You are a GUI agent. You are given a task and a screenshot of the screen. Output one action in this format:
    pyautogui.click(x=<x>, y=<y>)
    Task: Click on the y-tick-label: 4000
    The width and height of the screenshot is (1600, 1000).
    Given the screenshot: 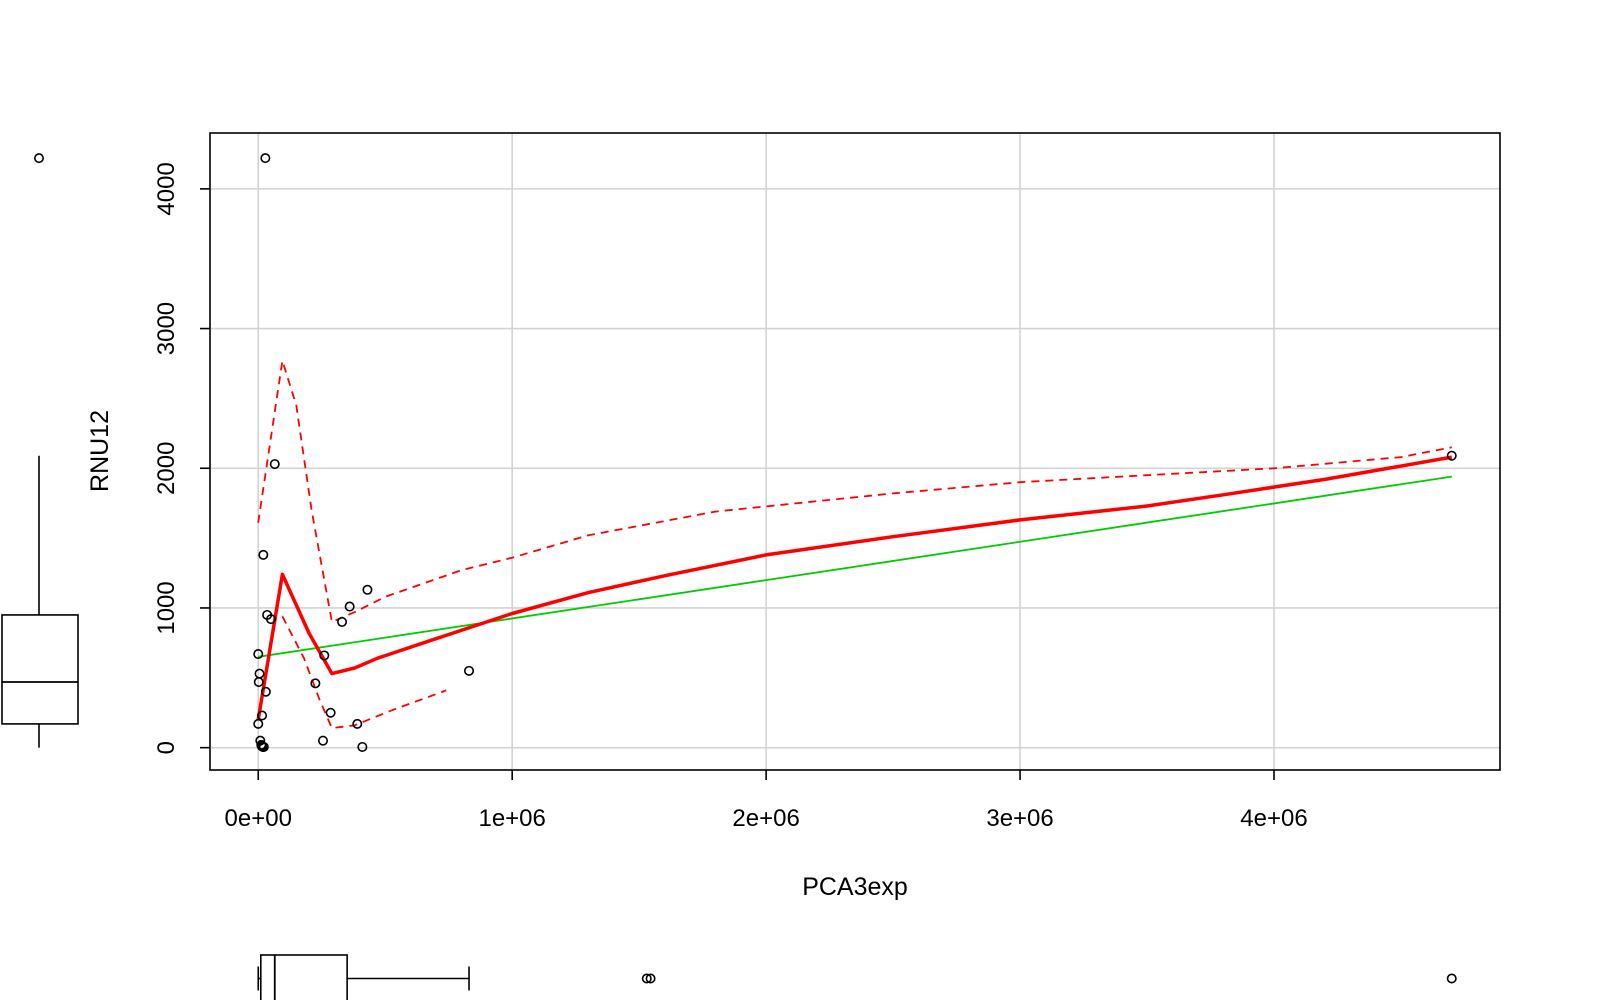 What is the action you would take?
    pyautogui.click(x=166, y=188)
    